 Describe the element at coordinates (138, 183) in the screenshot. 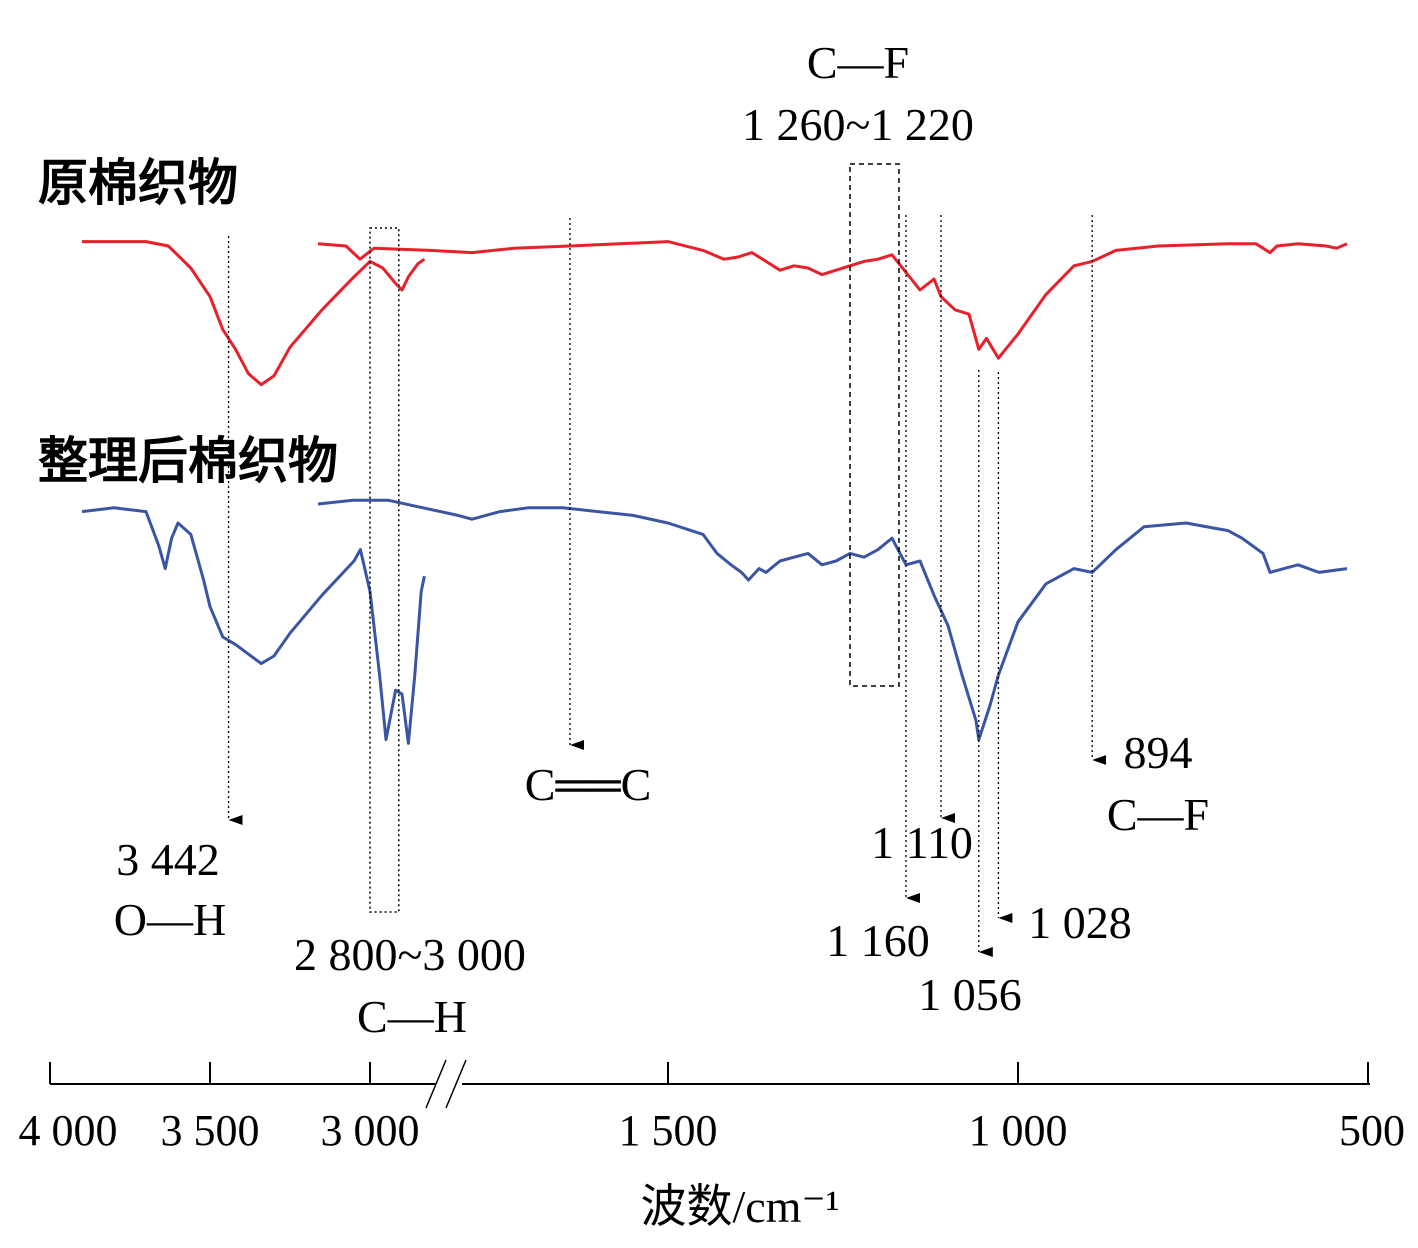

I see `series-label-raw-cotton: 原棉织物` at that location.